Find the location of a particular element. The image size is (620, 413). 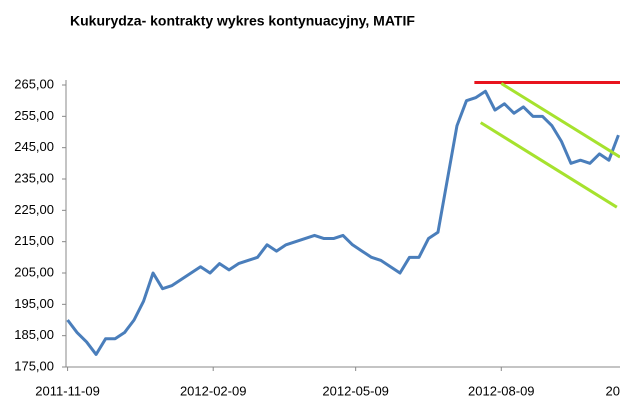

y-tick-label: 175,00 is located at coordinates (34, 365).